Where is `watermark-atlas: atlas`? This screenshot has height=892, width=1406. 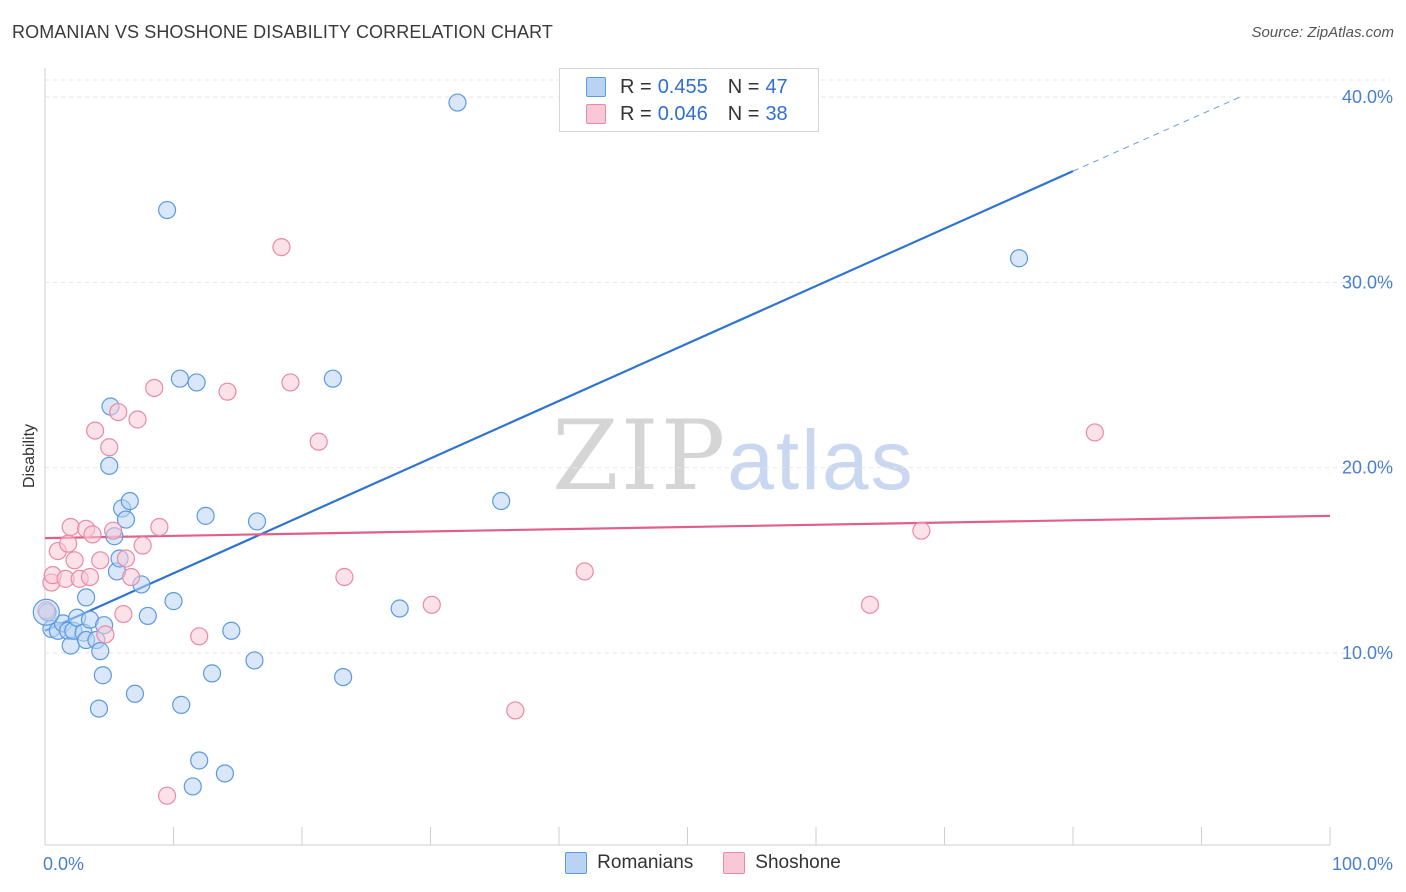
watermark-atlas: atlas is located at coordinates (821, 460).